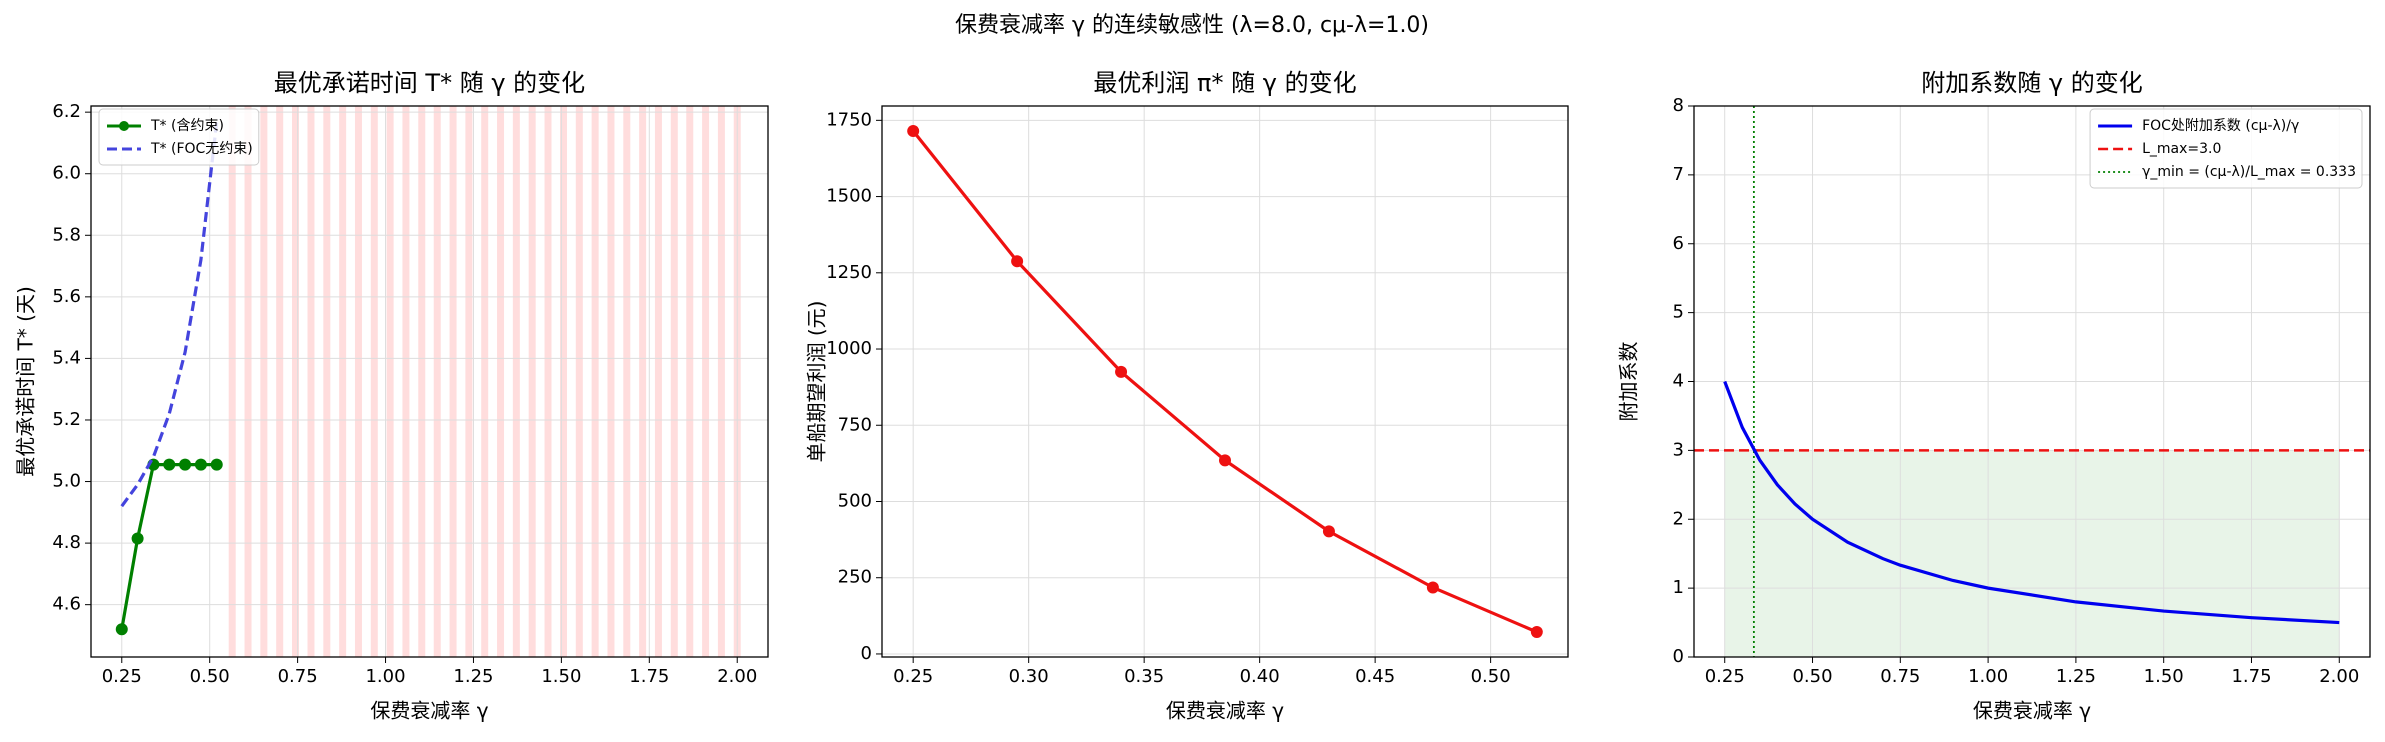  Describe the element at coordinates (66, 111) in the screenshot. I see `y-tick-label: 6.2` at that location.